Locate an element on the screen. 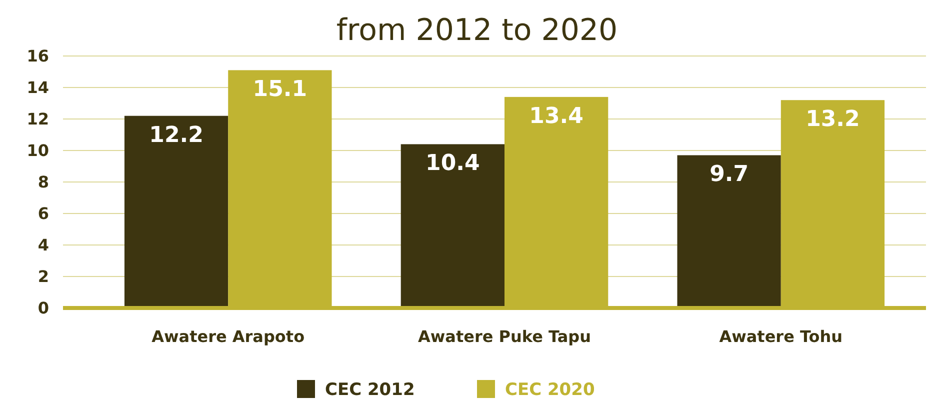  y-tick-label: 16 is located at coordinates (37, 56).